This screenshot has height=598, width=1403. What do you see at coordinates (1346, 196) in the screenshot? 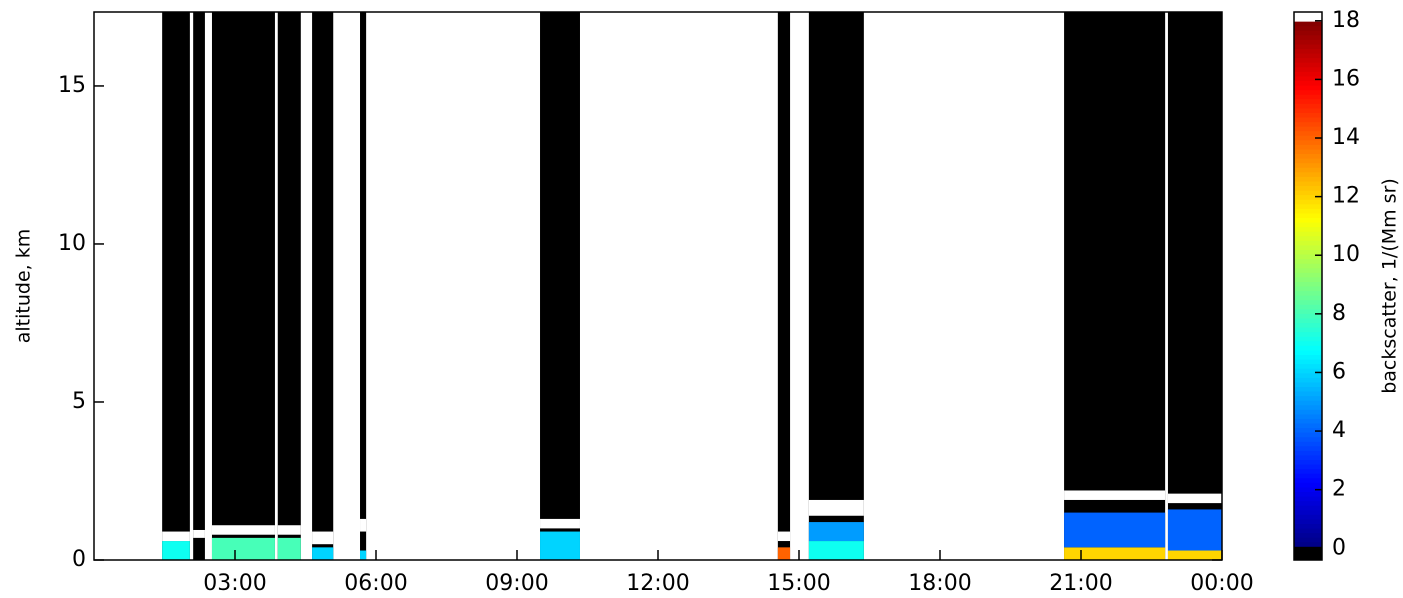
I see `colorbar-tick-label: 12` at bounding box center [1346, 196].